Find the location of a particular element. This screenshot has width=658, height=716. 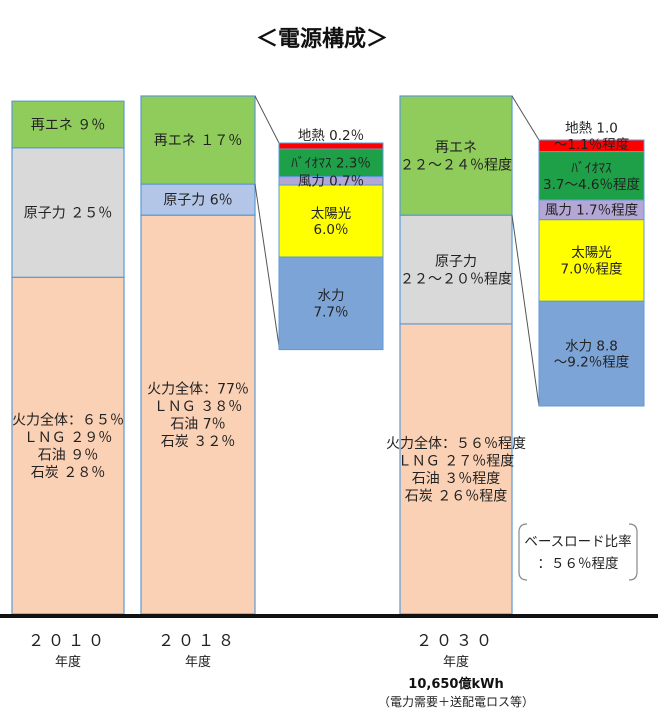

breakdown-1-hydro-label: ～9.2％程度 is located at coordinates (591, 363).